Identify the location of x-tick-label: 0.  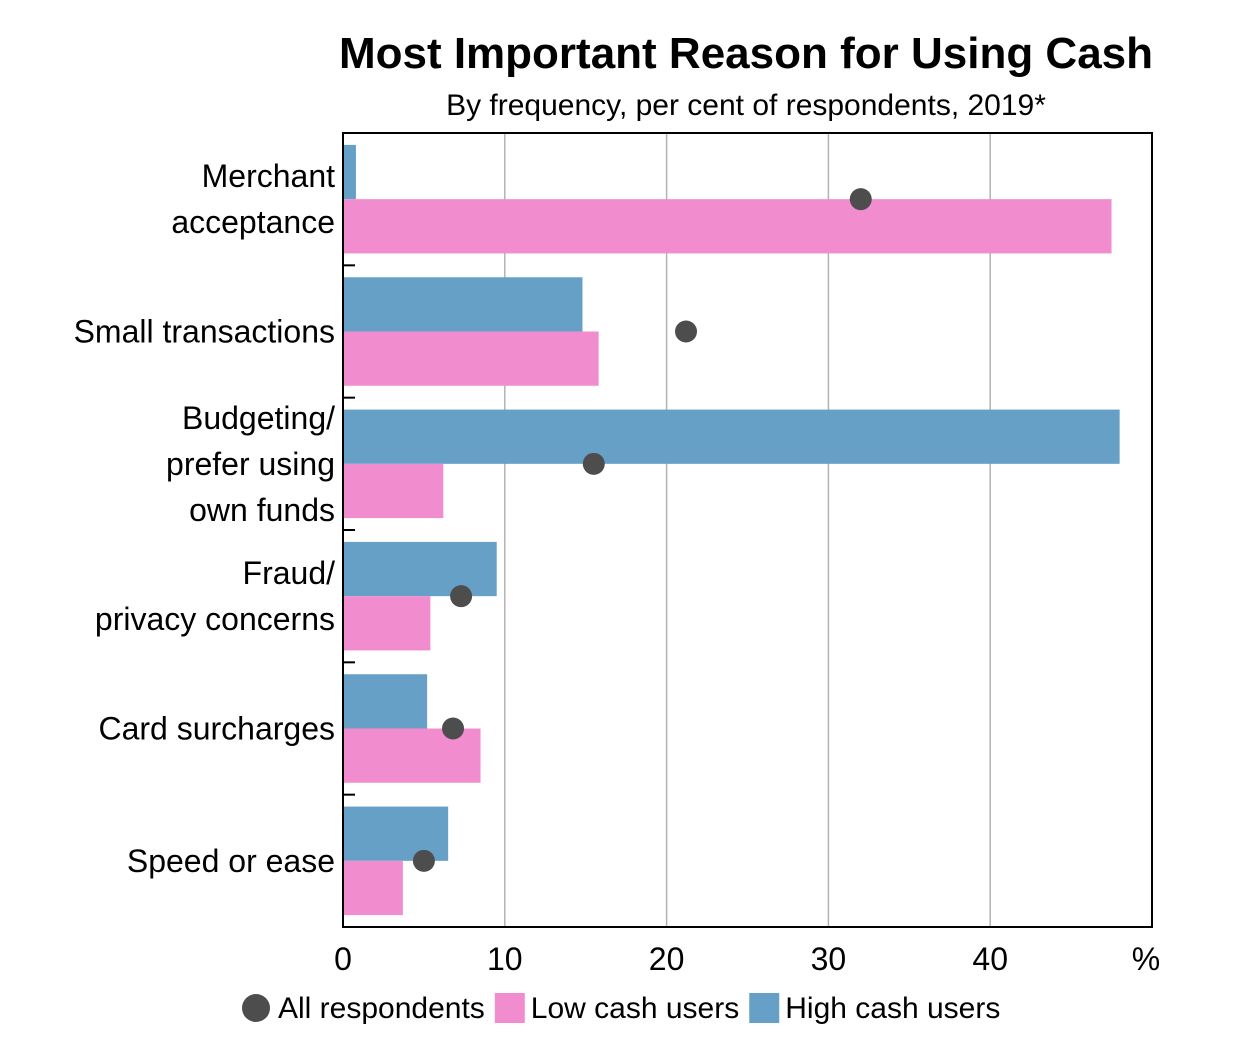
(343, 959).